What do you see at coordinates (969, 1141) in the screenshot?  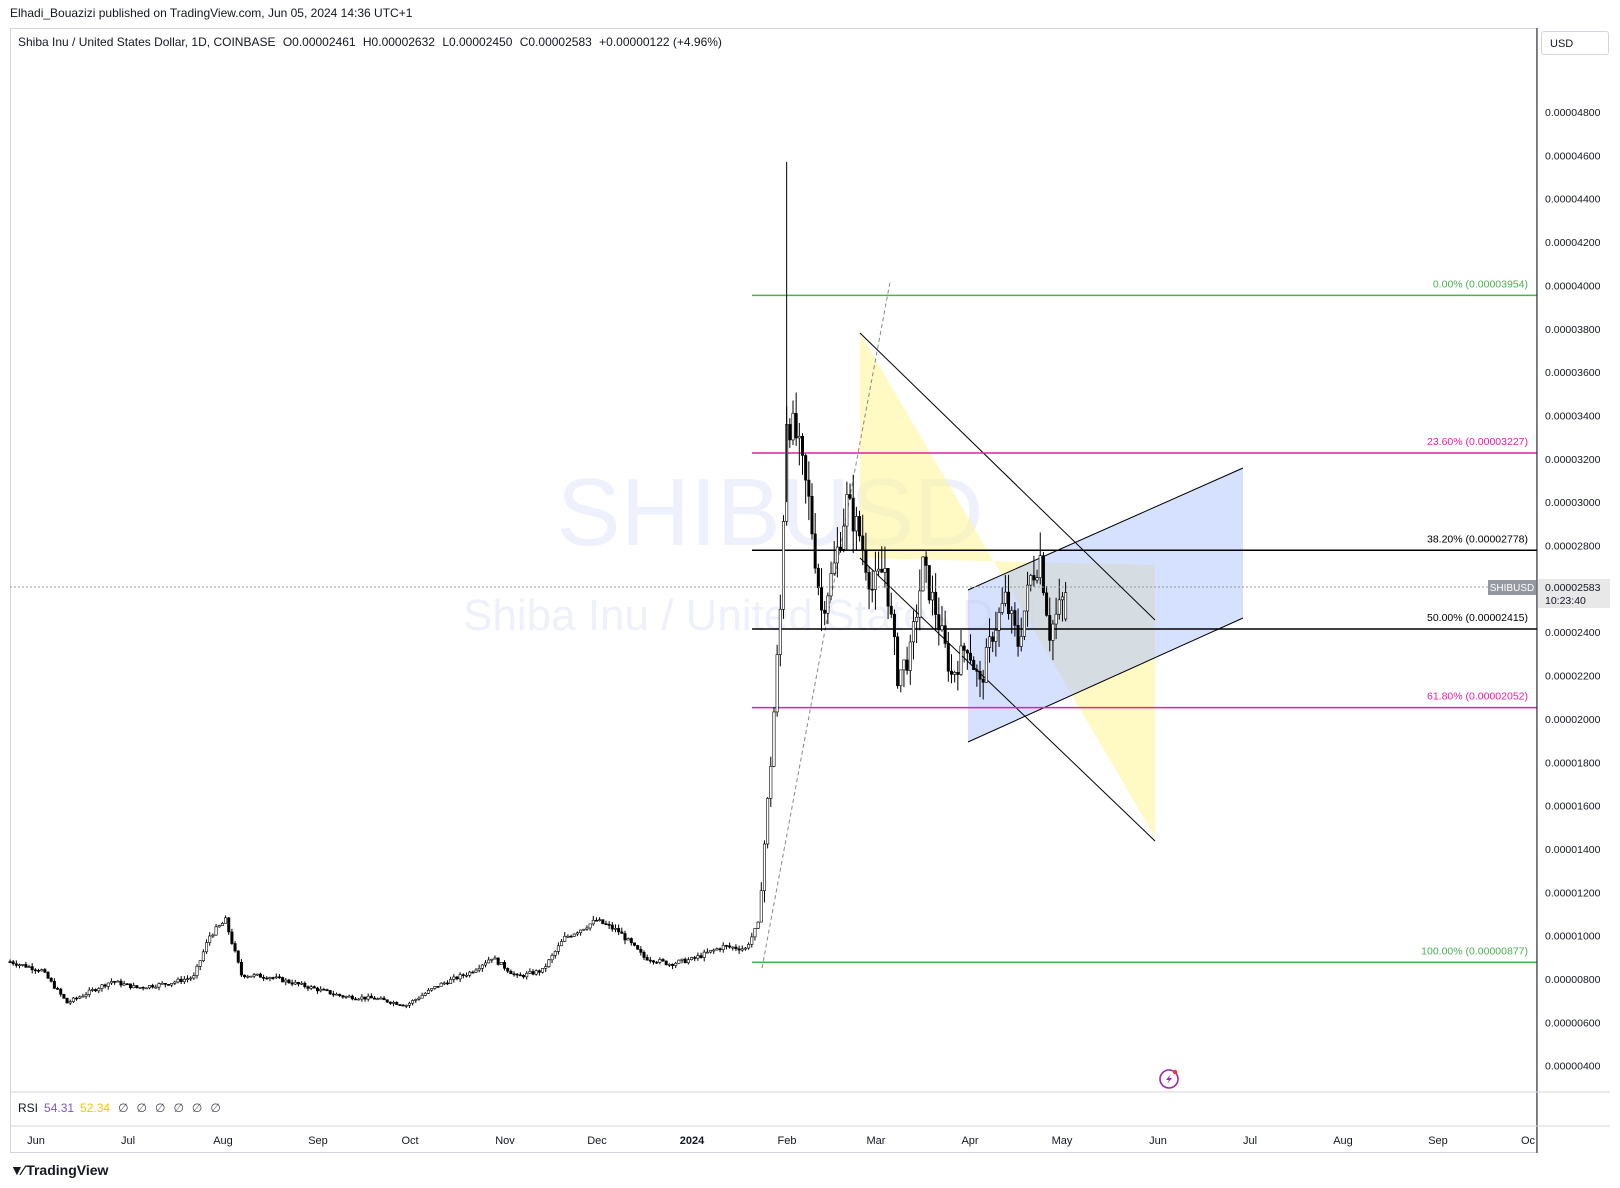 I see `x-tick-label: Apr` at bounding box center [969, 1141].